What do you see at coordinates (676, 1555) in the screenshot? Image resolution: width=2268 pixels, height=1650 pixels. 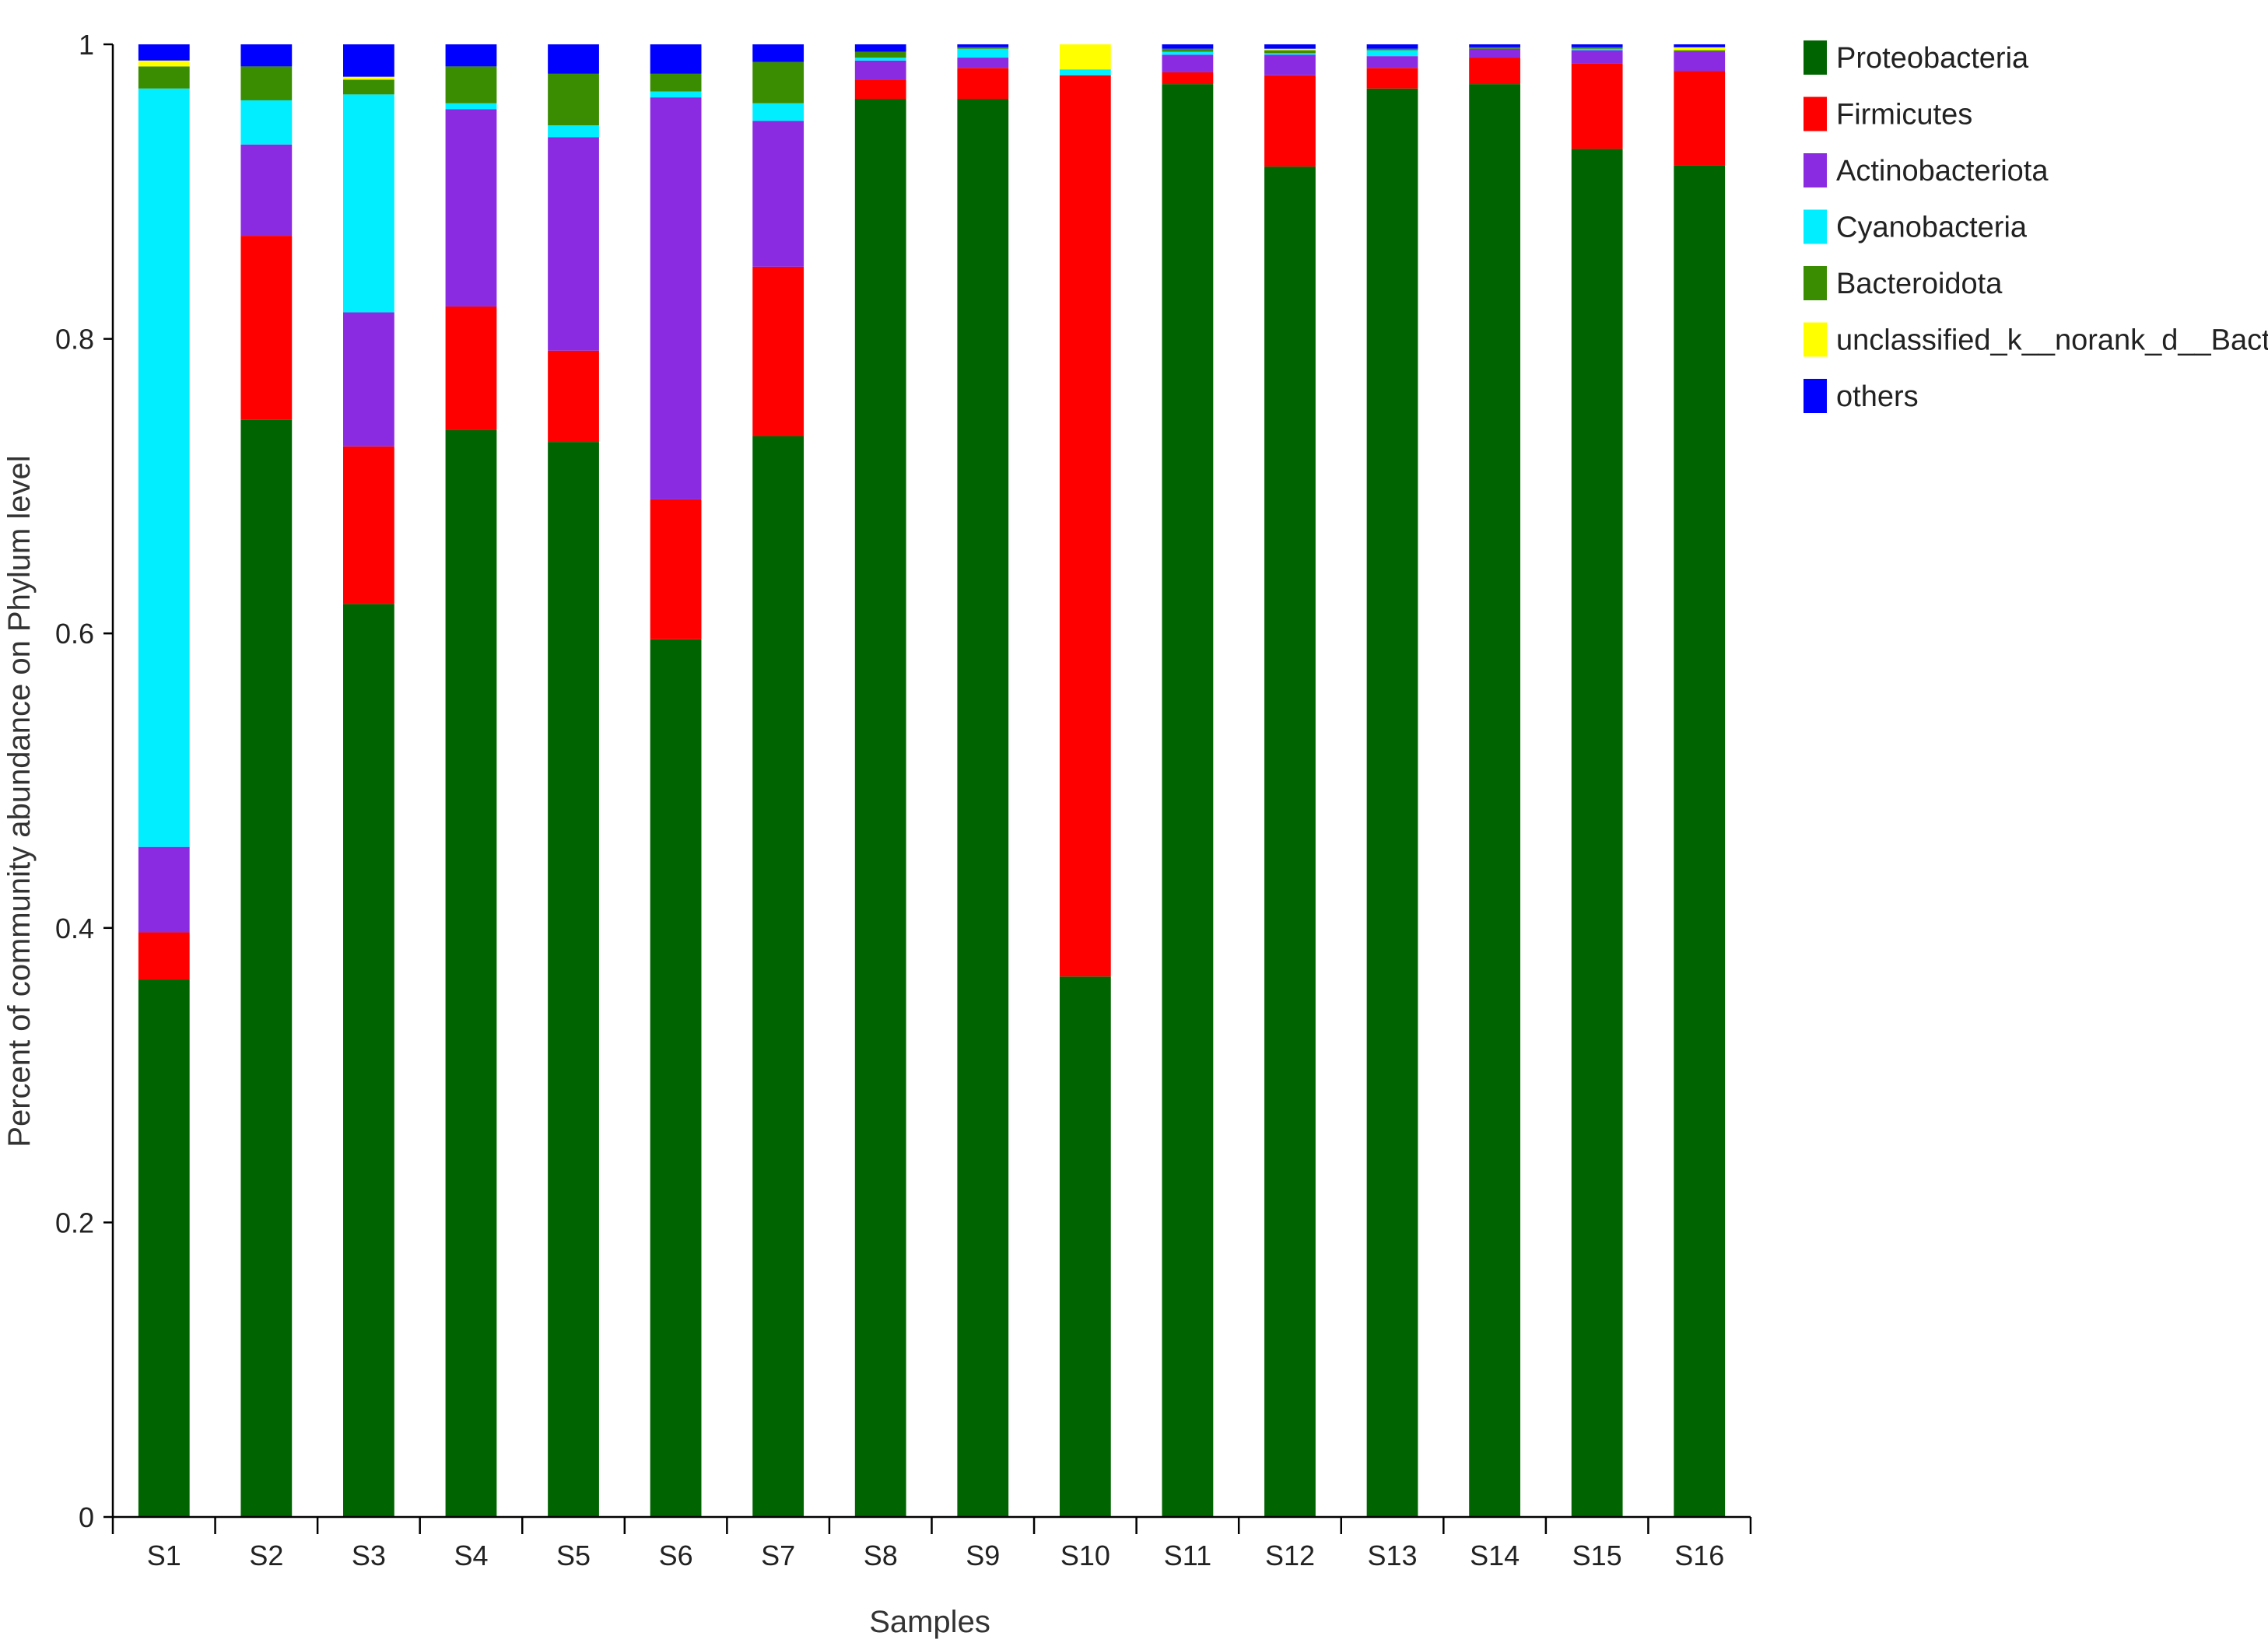 I see `x-tick-label: S6` at bounding box center [676, 1555].